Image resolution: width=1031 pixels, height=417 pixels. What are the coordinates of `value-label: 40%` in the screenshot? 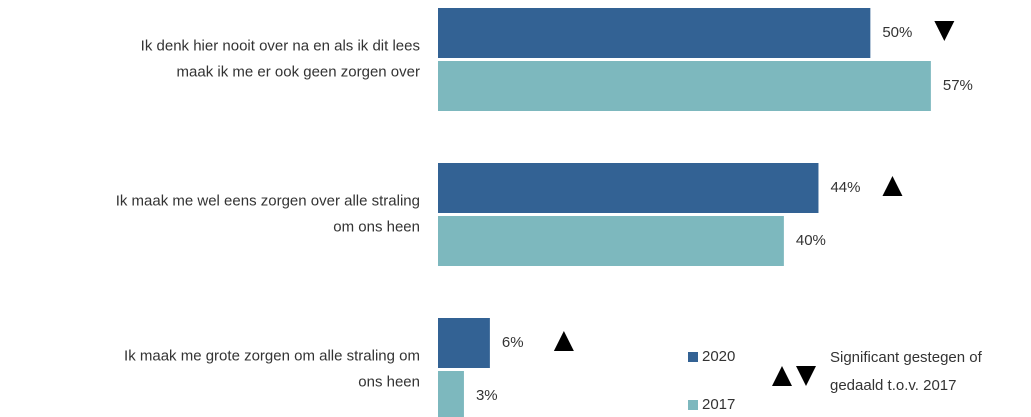 It's located at (811, 240).